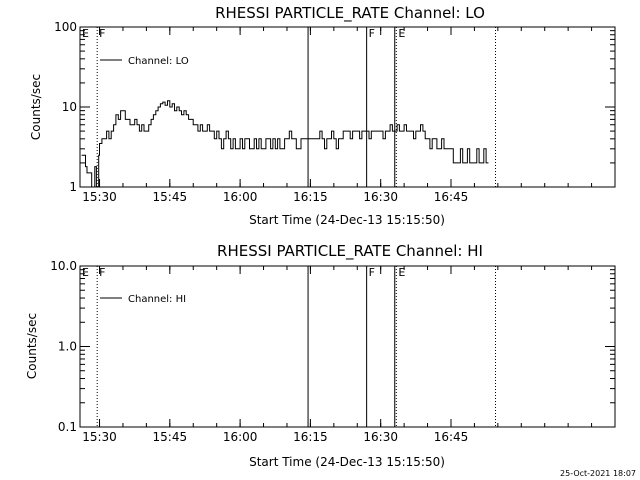 This screenshot has width=640, height=480. I want to click on y-tick-label: 10, so click(69, 107).